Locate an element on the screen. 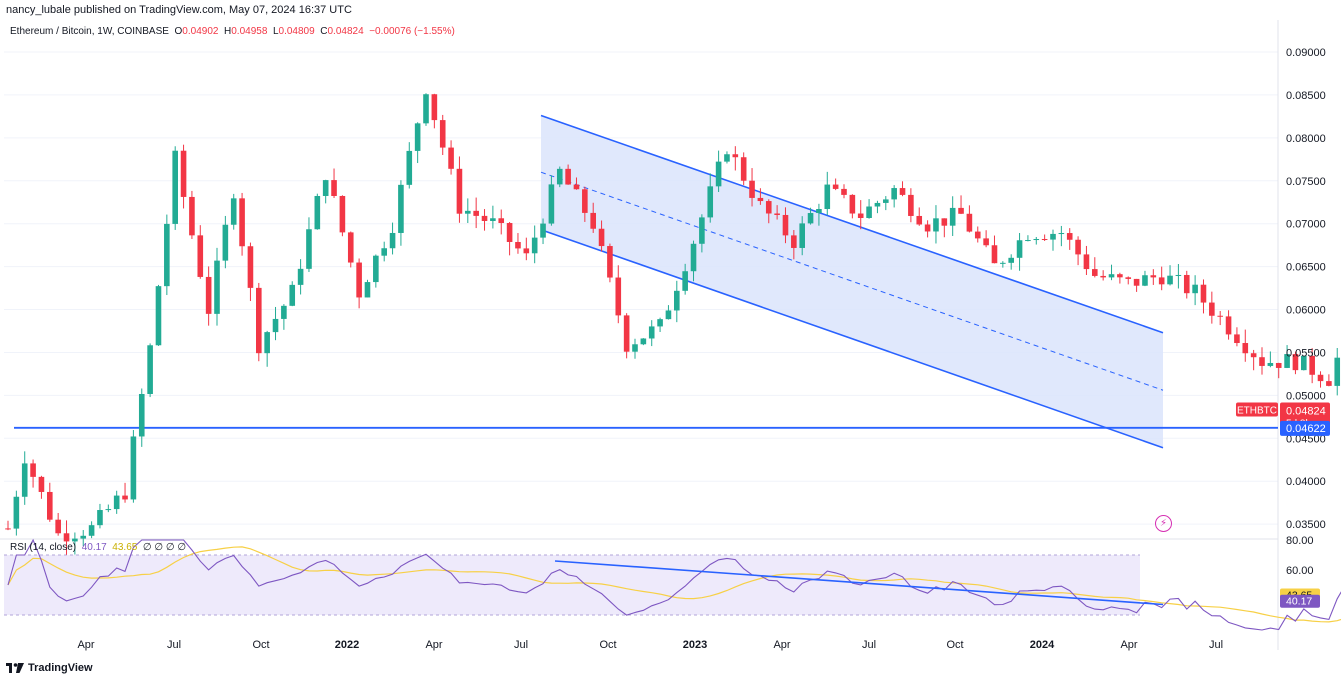  tradingview-logo-icon is located at coordinates (15, 668).